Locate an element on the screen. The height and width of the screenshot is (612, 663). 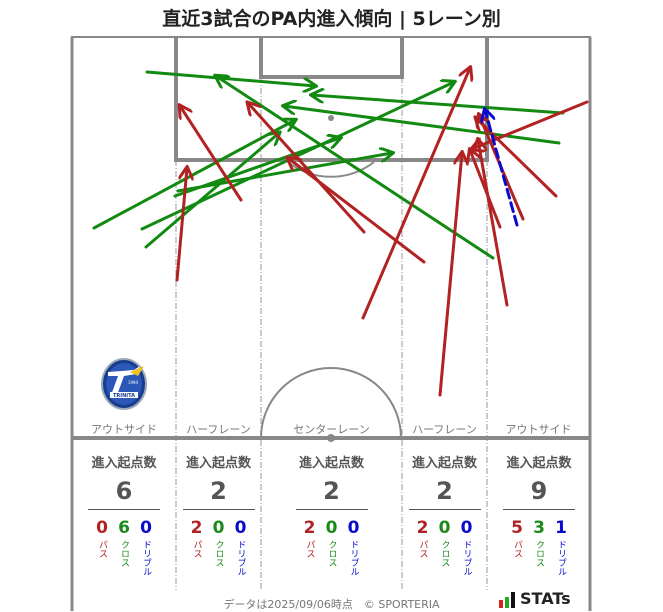
svg-text: TRINITA is located at coordinates (124, 396).